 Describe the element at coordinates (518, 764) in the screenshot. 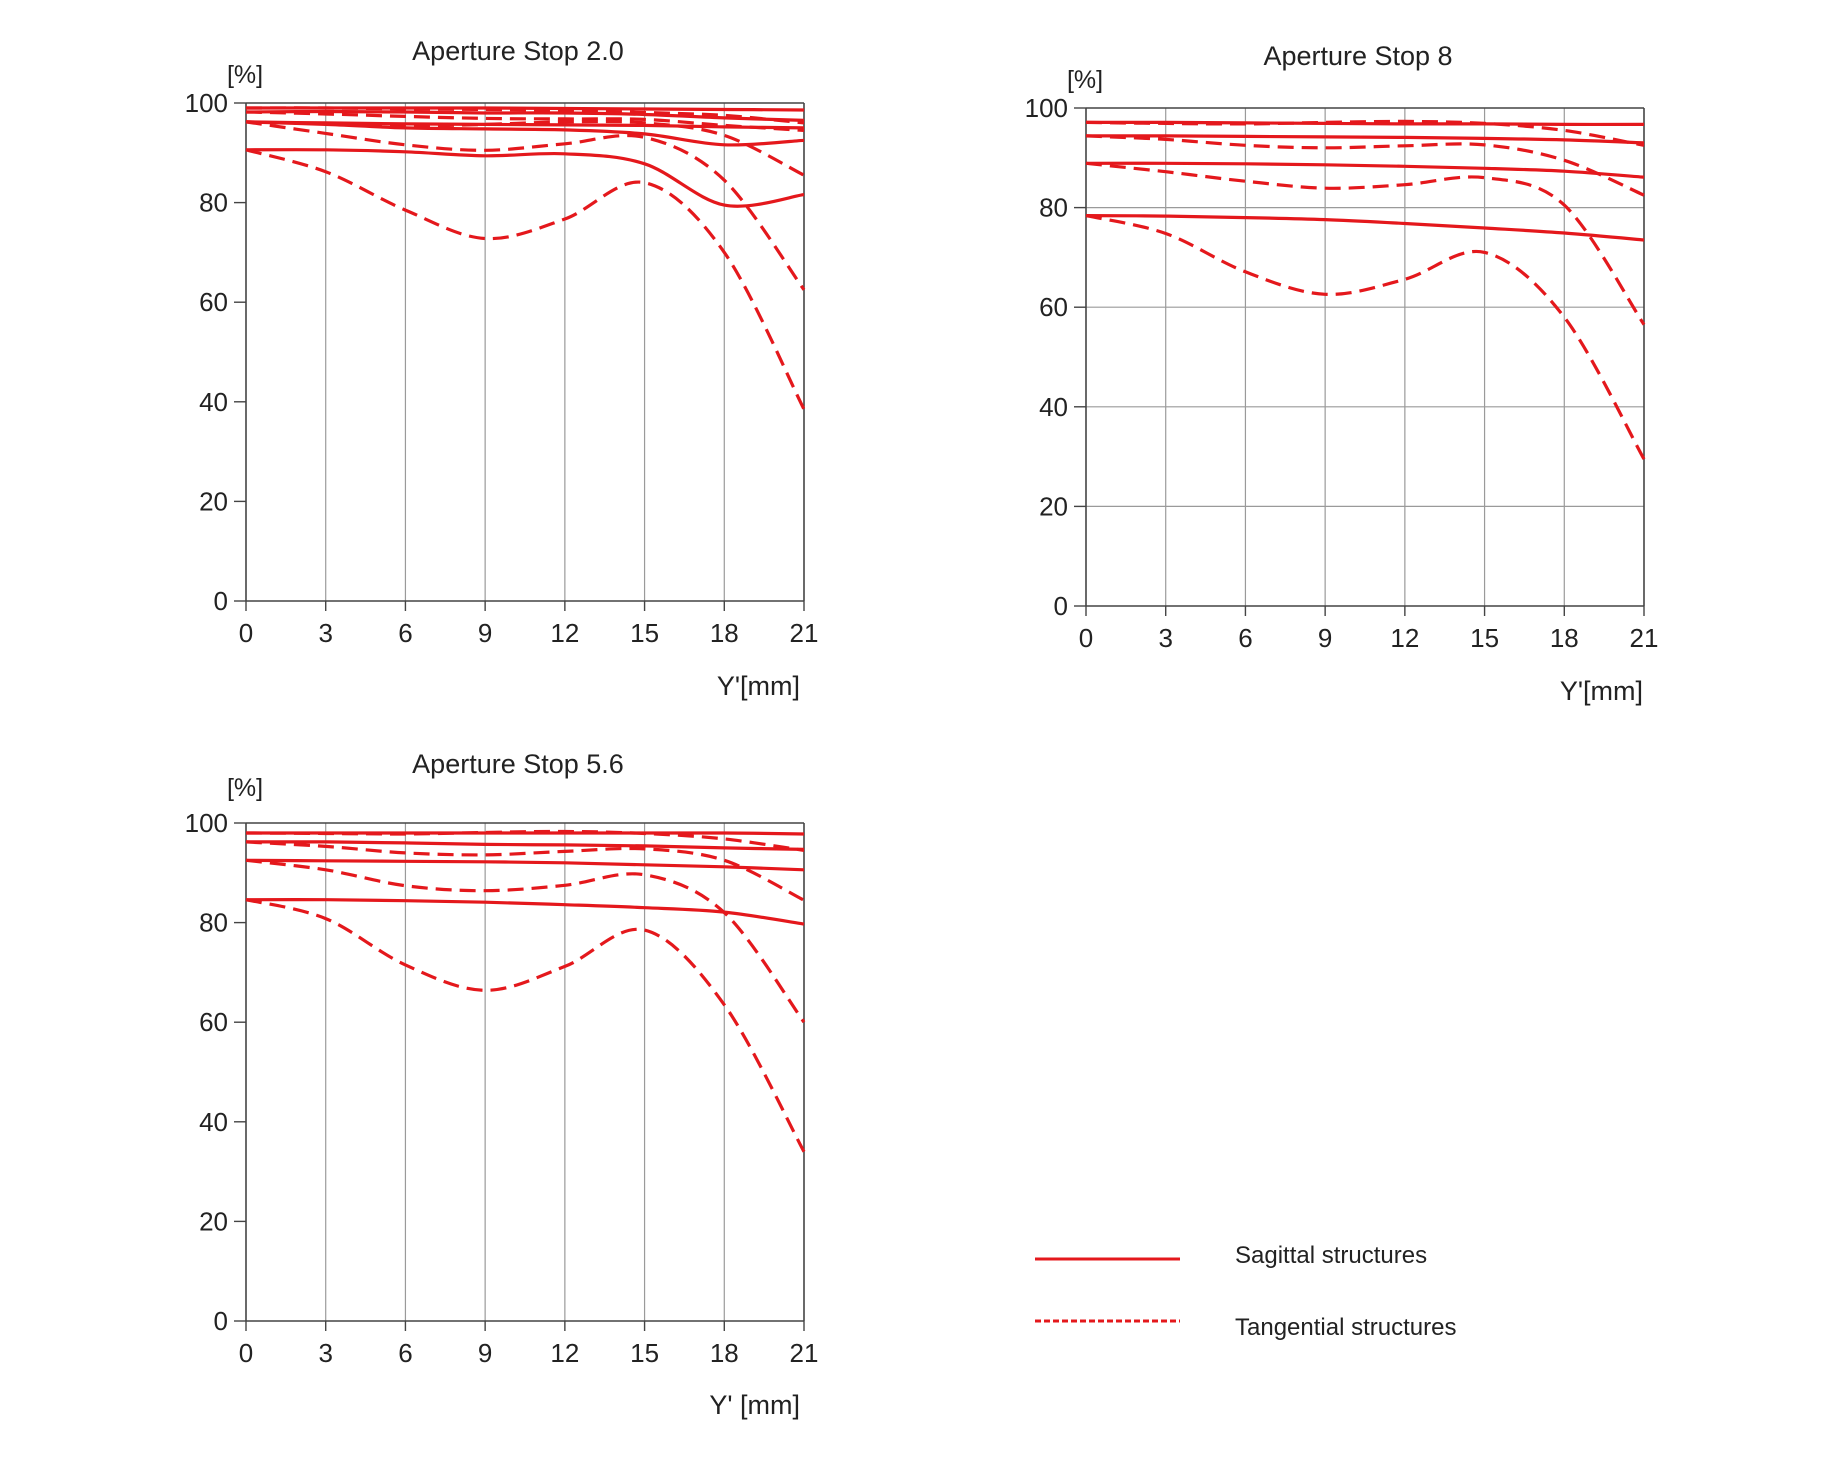

I see `chart-title: Aperture Stop 5.6` at that location.